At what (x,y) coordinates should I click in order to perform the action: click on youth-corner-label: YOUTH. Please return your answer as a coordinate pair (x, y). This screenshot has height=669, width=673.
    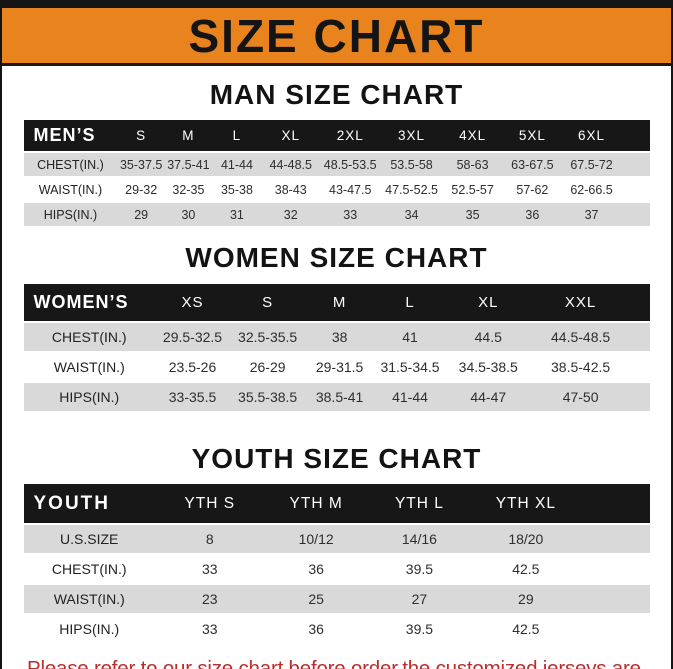
    Looking at the image, I should click on (89, 504).